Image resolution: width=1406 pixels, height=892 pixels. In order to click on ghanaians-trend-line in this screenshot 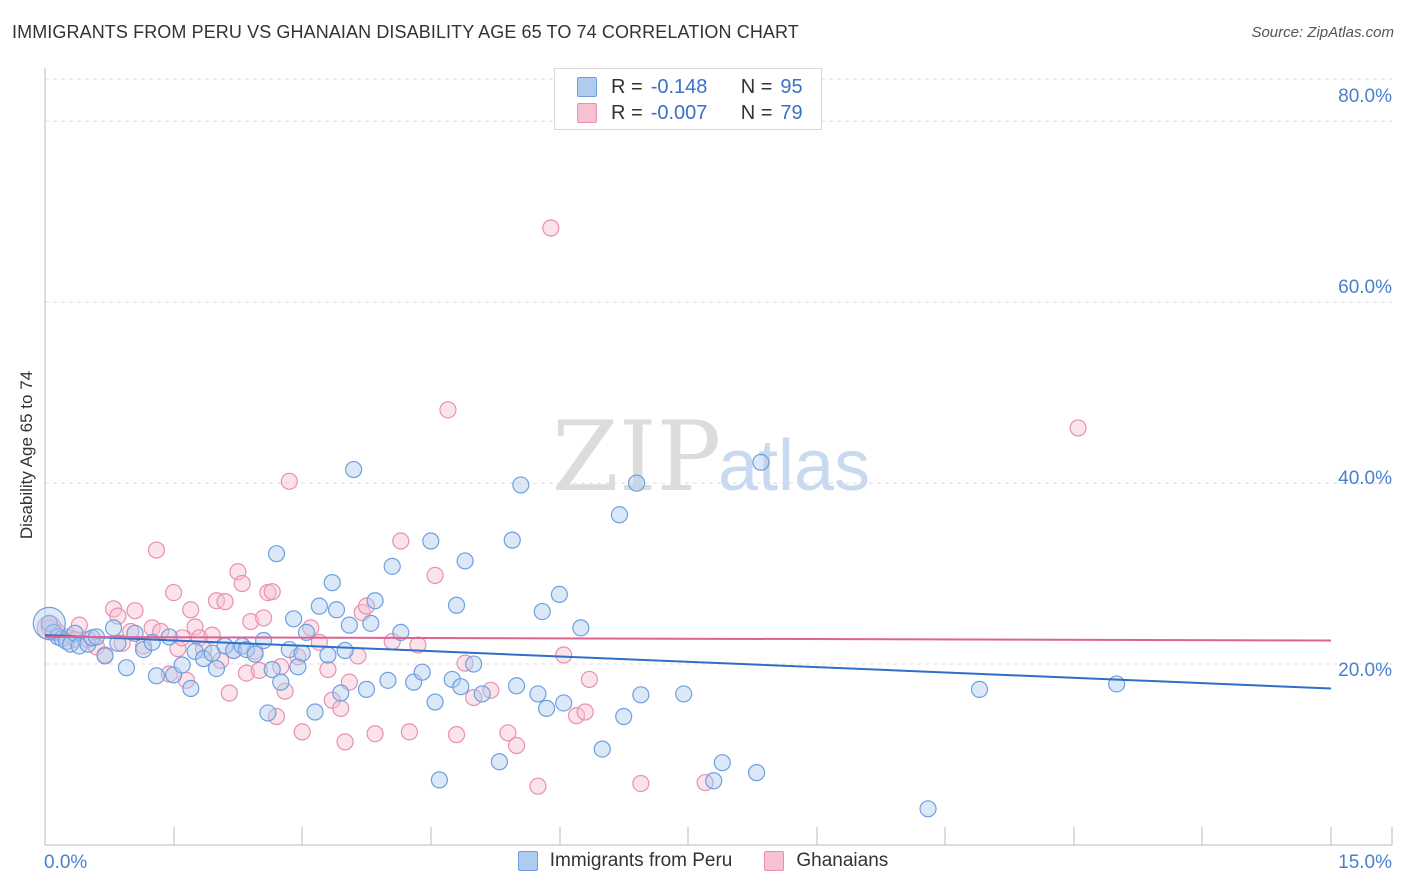, I will do `click(688, 638)`.